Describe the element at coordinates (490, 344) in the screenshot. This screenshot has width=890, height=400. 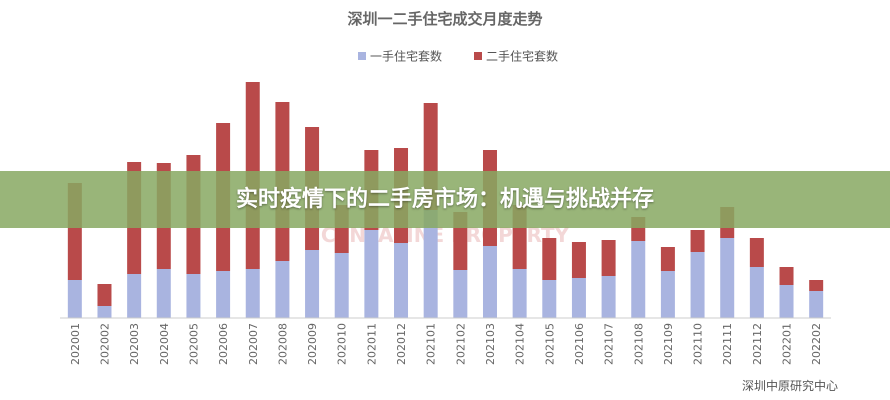
I see `x-tick-label: 202103` at that location.